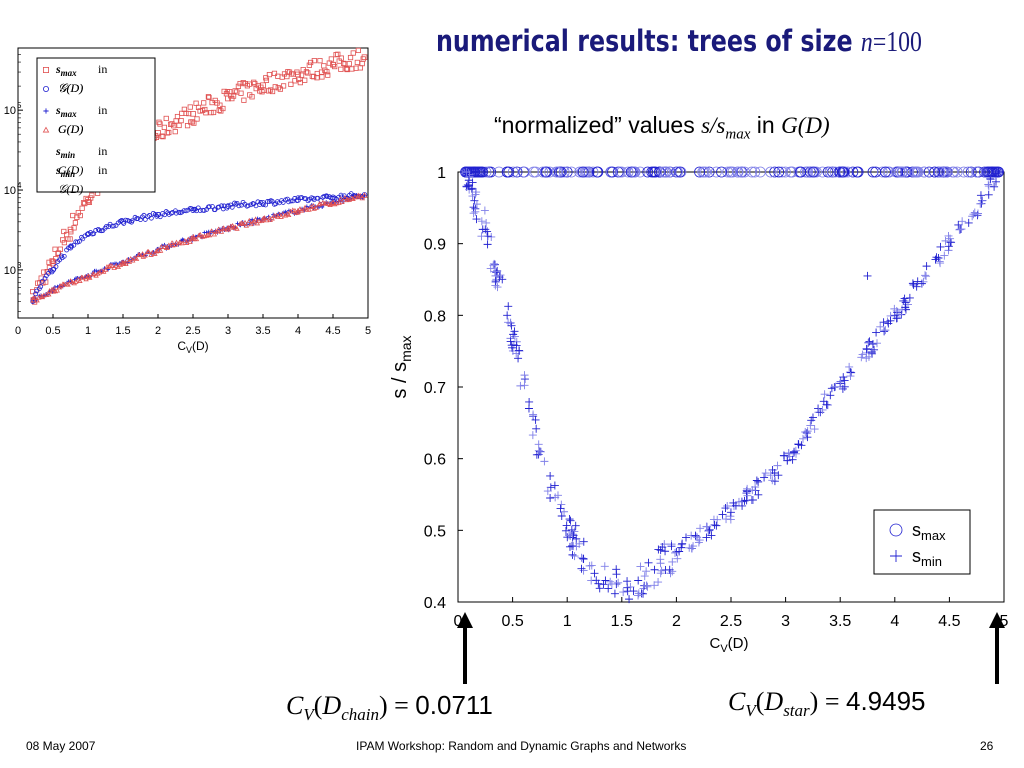 The width and height of the screenshot is (1024, 768). I want to click on left-legend-graph: G(D), so click(70, 129).